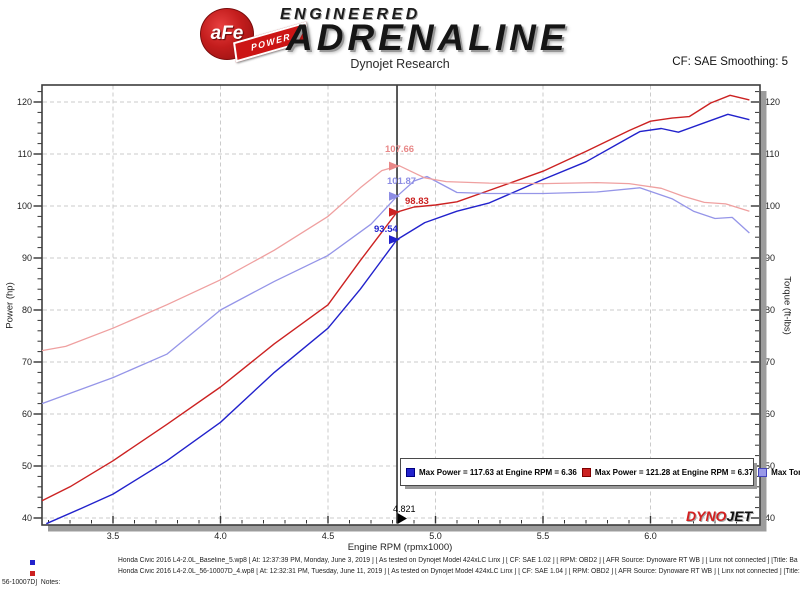 Image resolution: width=800 pixels, height=600 pixels. I want to click on x-axis-title: Engine RPM (rpmx1000), so click(400, 547).